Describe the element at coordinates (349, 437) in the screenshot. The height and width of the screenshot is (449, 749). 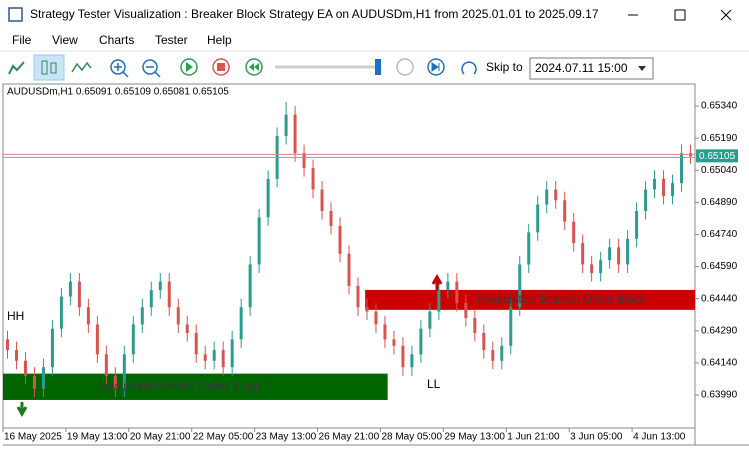
I see `x-tick-label: 26 May 21:00` at that location.